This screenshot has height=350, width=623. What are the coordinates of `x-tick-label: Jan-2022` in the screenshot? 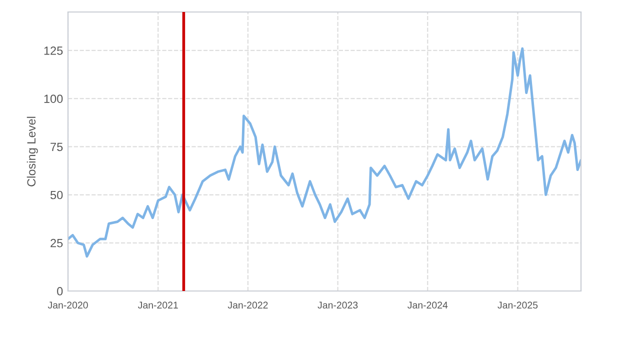 It's located at (248, 305).